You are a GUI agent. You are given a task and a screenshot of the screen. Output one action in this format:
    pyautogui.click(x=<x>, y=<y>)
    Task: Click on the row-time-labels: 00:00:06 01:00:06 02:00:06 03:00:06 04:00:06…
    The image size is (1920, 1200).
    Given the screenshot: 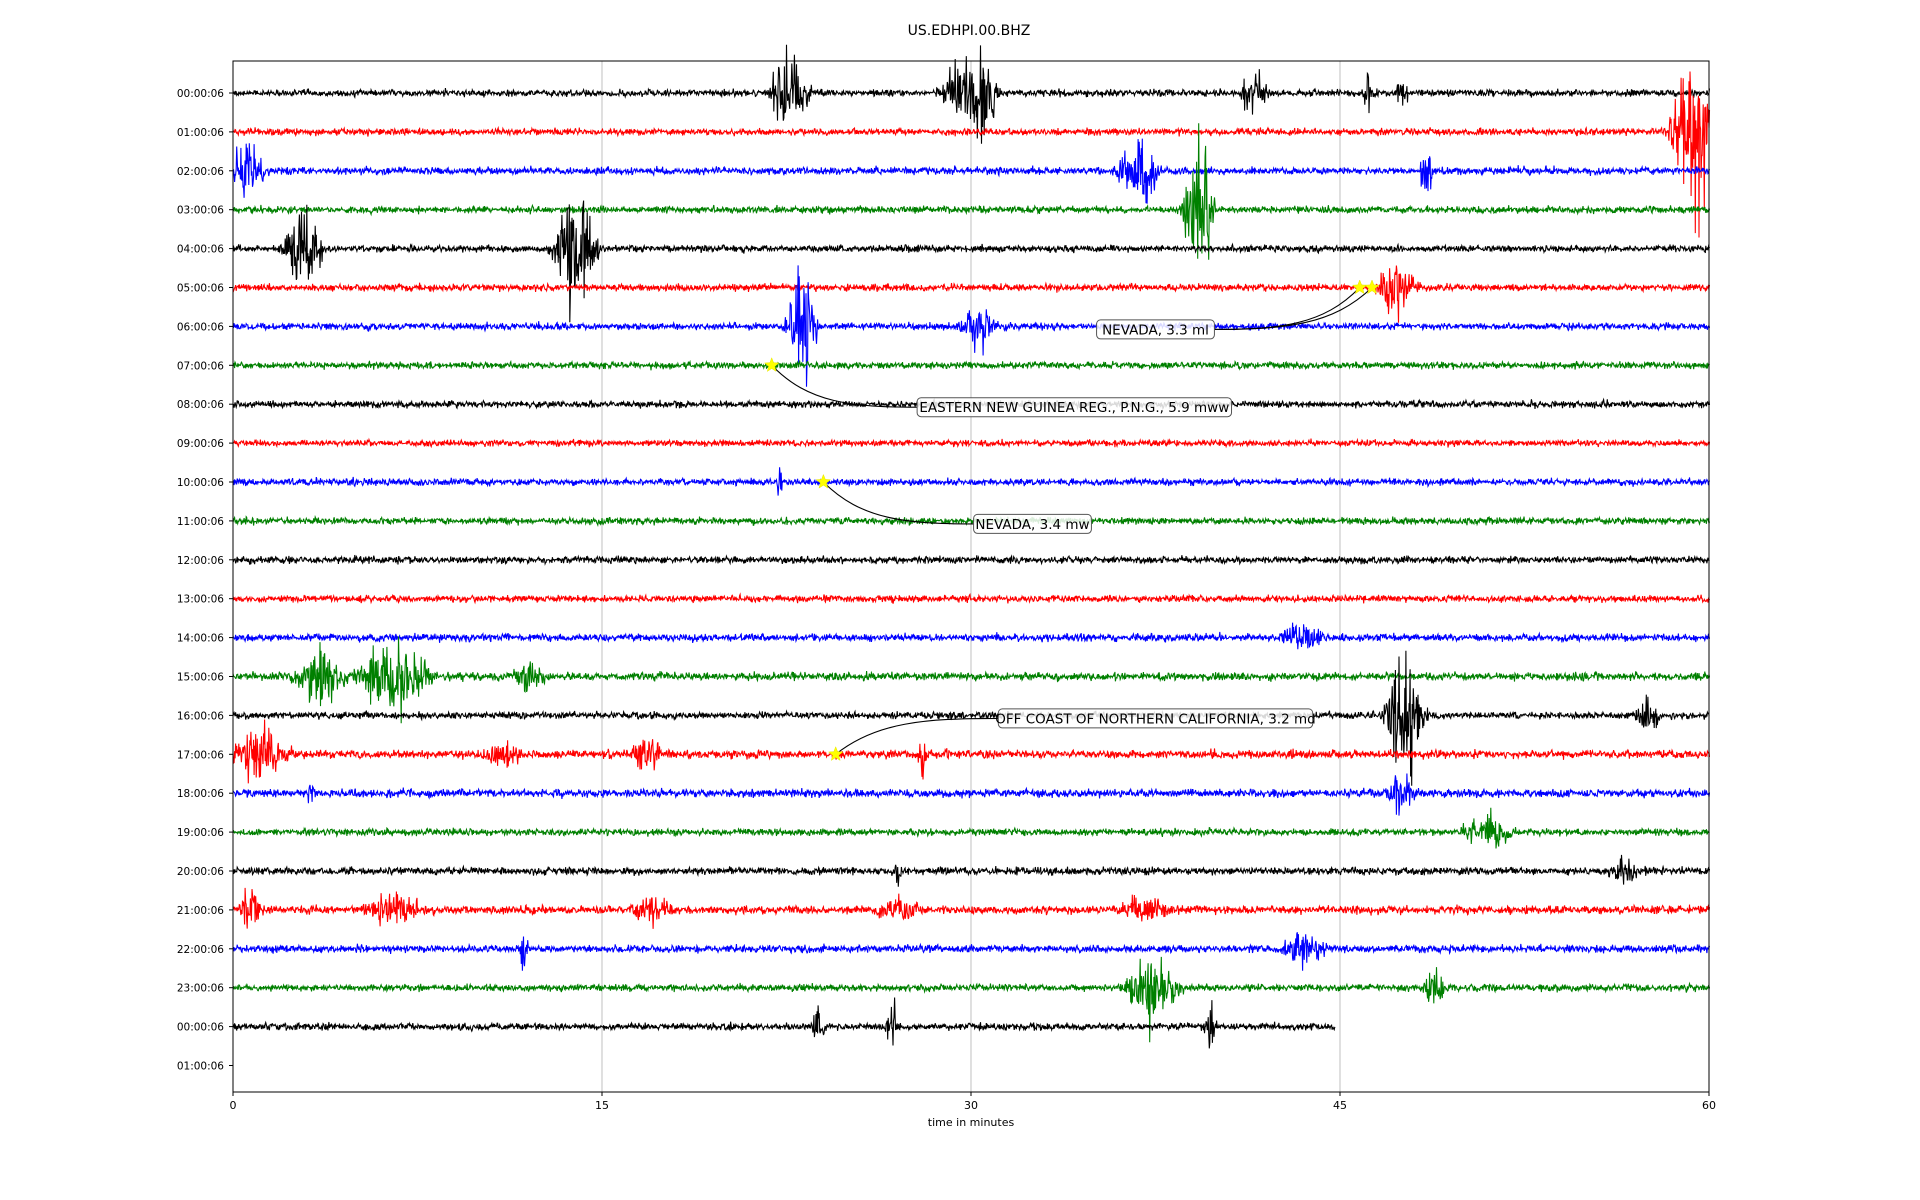 What is the action you would take?
    pyautogui.click(x=205, y=580)
    